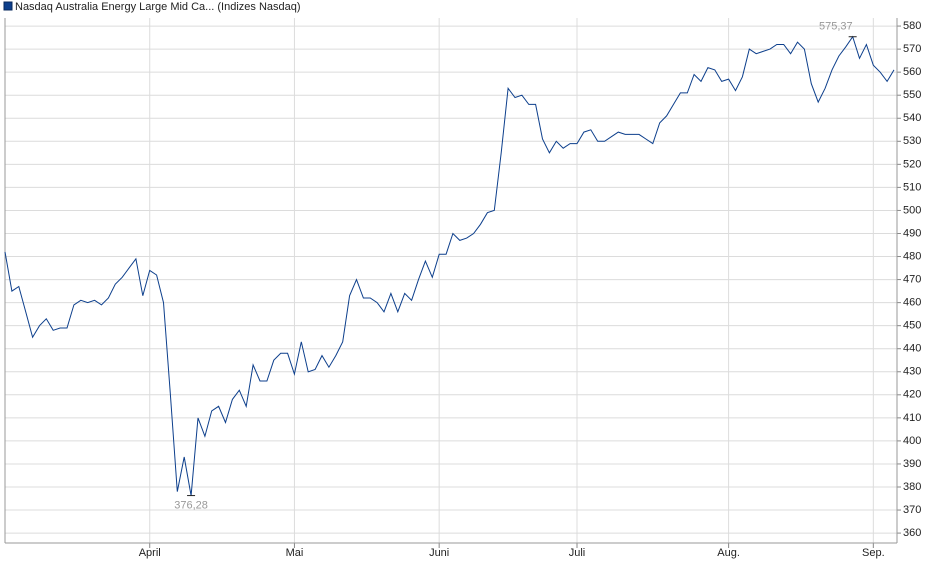  I want to click on y-tick-label: 550, so click(912, 95).